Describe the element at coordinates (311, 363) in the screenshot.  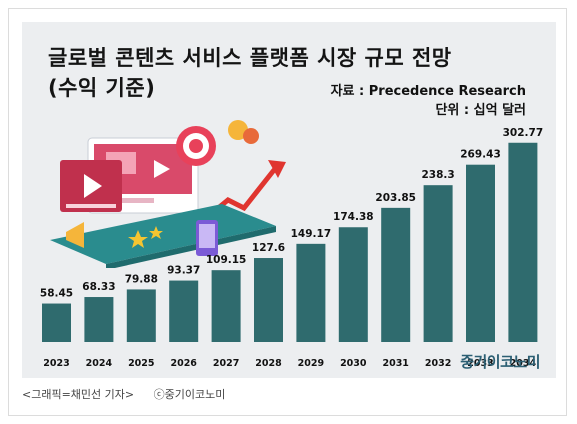
I see `x-tick-2029: 2029` at that location.